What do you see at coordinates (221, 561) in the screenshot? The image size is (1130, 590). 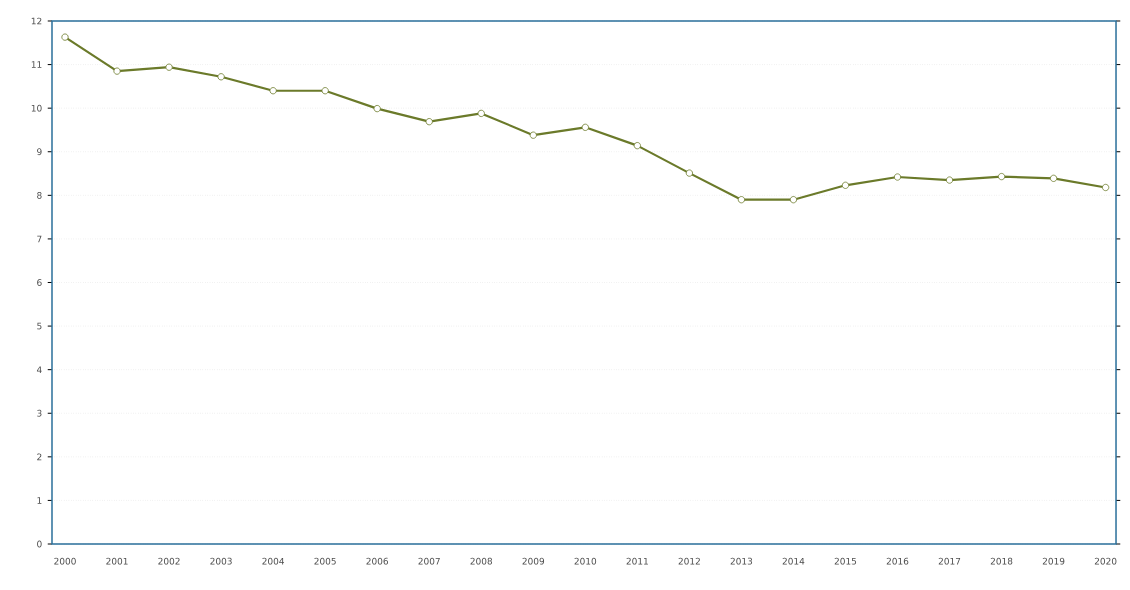 I see `x-tick-label: 2003` at bounding box center [221, 561].